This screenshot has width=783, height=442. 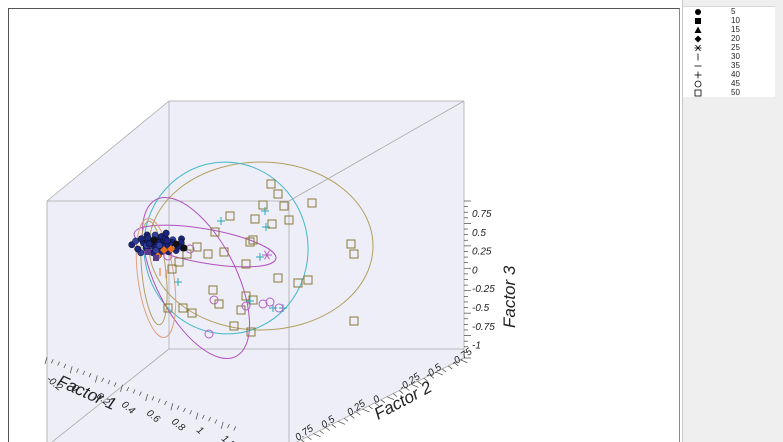 What do you see at coordinates (735, 47) in the screenshot?
I see `legend-label: 25` at bounding box center [735, 47].